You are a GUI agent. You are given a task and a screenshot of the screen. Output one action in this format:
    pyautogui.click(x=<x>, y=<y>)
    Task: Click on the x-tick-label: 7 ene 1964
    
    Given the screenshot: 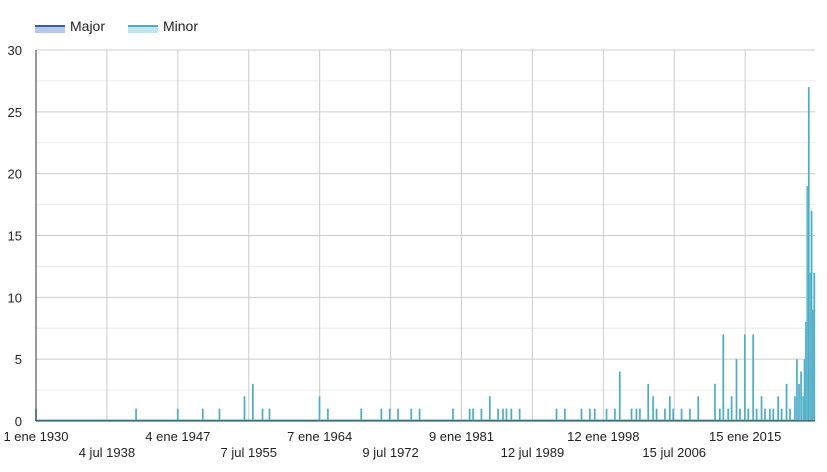 What is the action you would take?
    pyautogui.click(x=319, y=436)
    